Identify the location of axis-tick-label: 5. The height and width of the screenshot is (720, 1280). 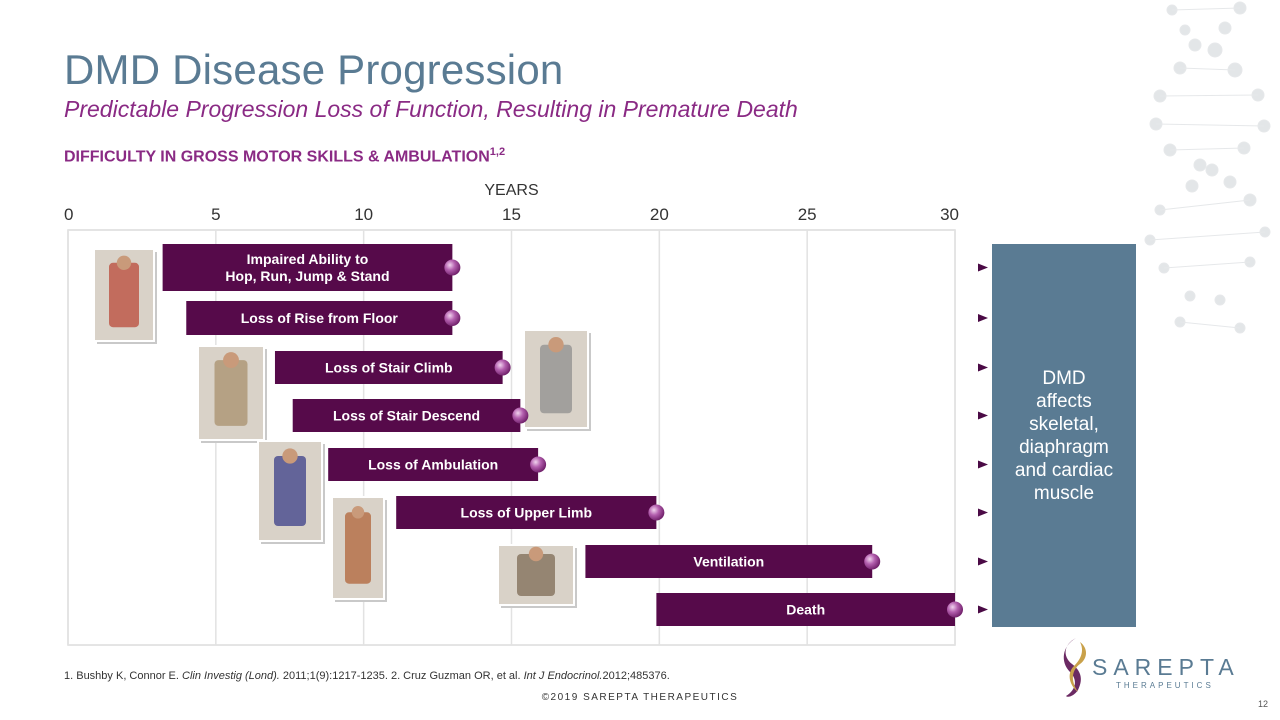
(215, 214).